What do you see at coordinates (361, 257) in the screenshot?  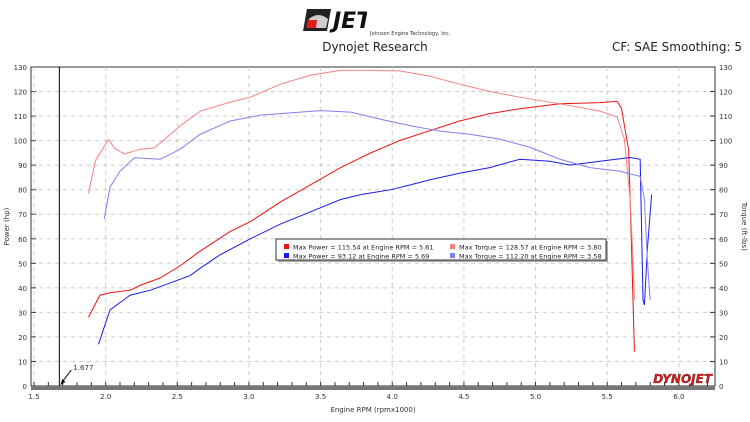 I see `legend-entry: Max Power = 93.12 at Engine RPM = 5.69` at bounding box center [361, 257].